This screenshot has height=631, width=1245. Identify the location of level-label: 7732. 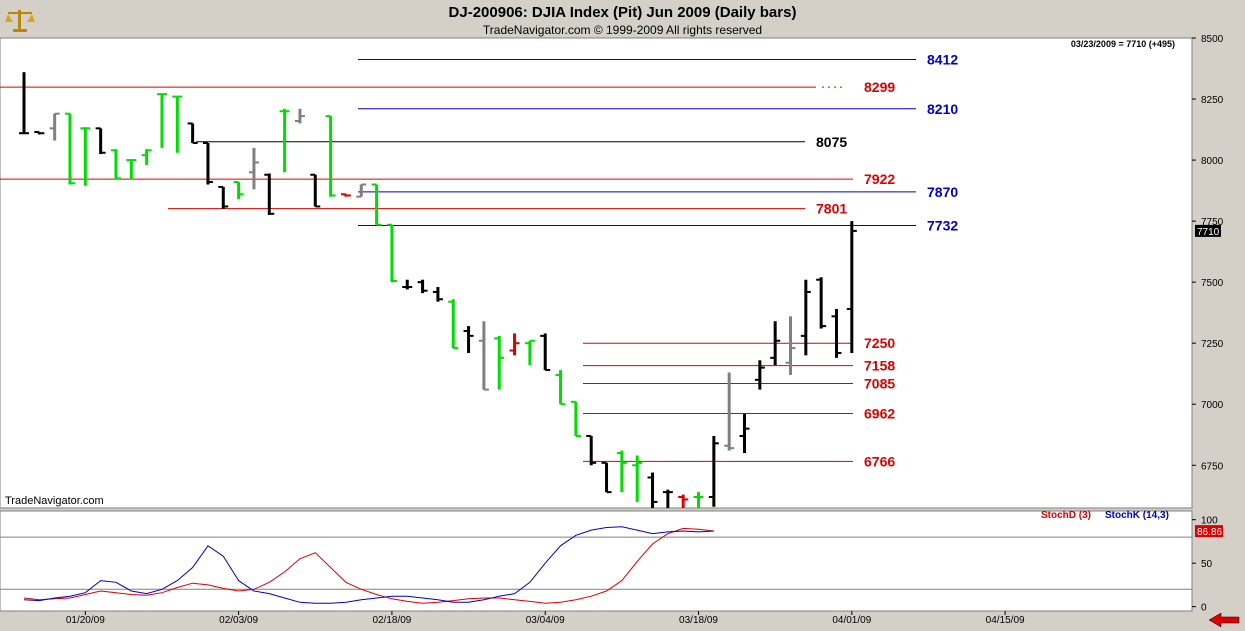
(942, 226).